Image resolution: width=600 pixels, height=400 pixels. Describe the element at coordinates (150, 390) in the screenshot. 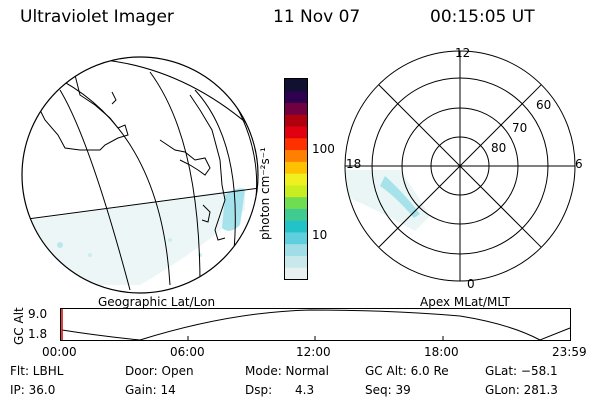

I see `status-gain: Gain: 14` at that location.